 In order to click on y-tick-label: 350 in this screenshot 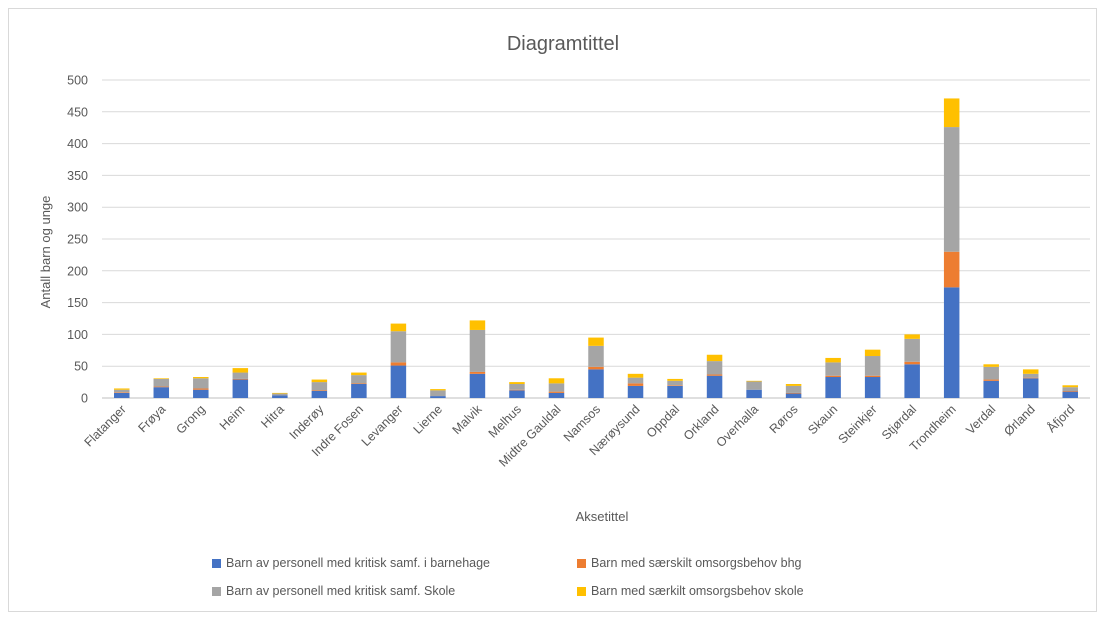, I will do `click(77, 176)`.